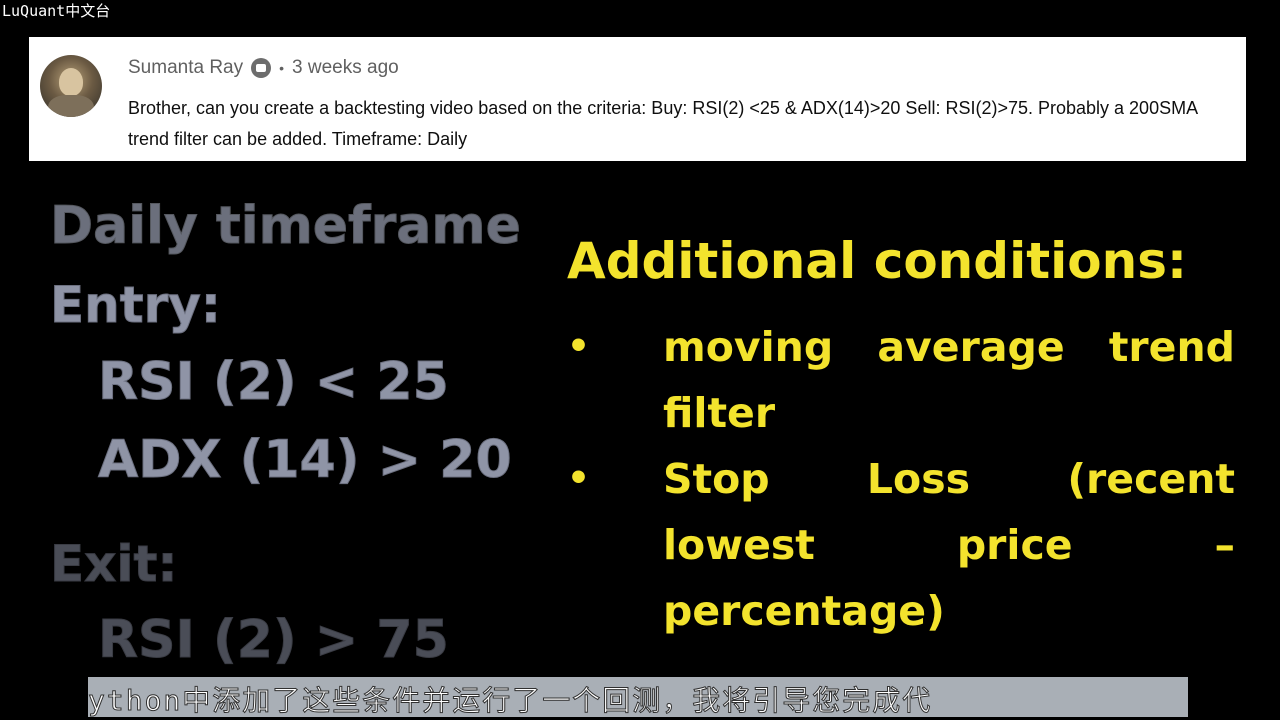 This screenshot has height=720, width=1280. I want to click on channel-watermark: LuQuant中文台, so click(56, 11).